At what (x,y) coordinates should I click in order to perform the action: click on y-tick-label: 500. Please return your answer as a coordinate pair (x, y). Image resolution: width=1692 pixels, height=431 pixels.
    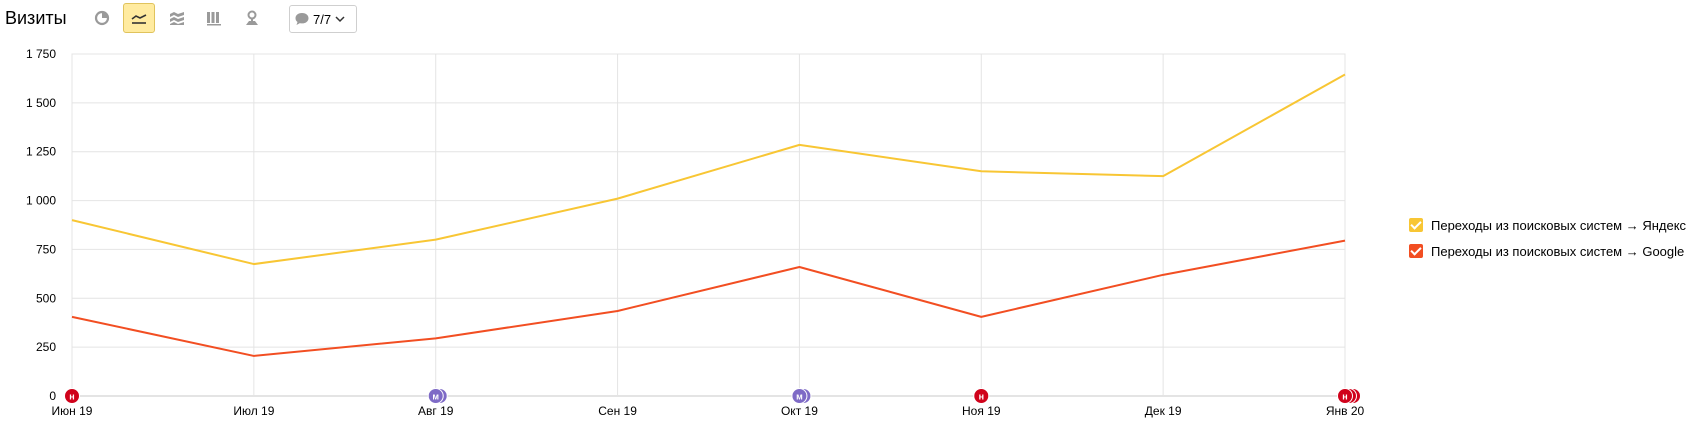
    Looking at the image, I should click on (46, 298).